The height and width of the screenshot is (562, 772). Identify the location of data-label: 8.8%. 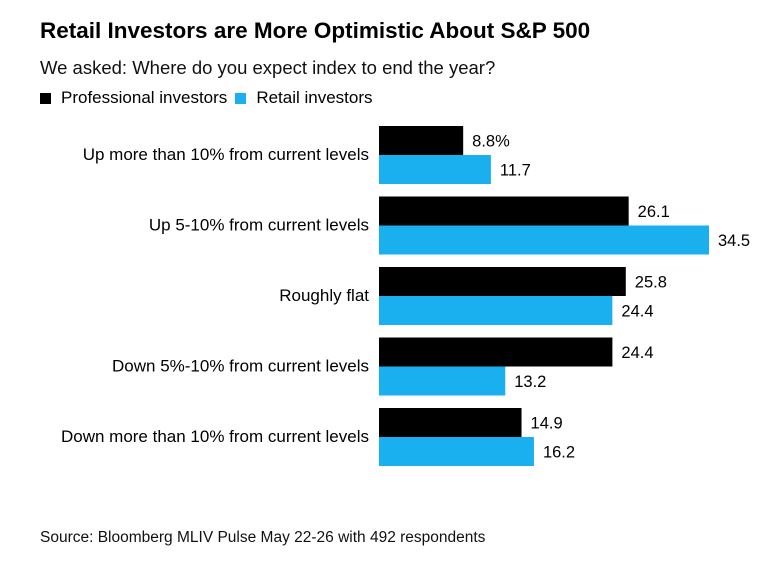
(491, 142).